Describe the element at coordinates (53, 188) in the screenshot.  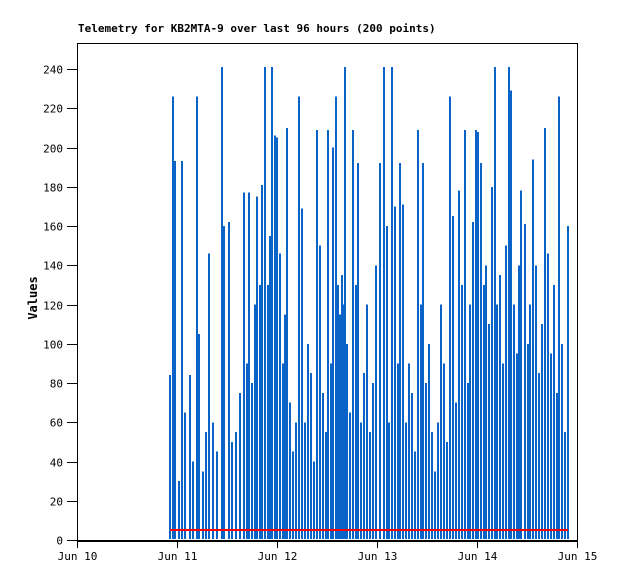
I see `y-tick-label: 180` at that location.